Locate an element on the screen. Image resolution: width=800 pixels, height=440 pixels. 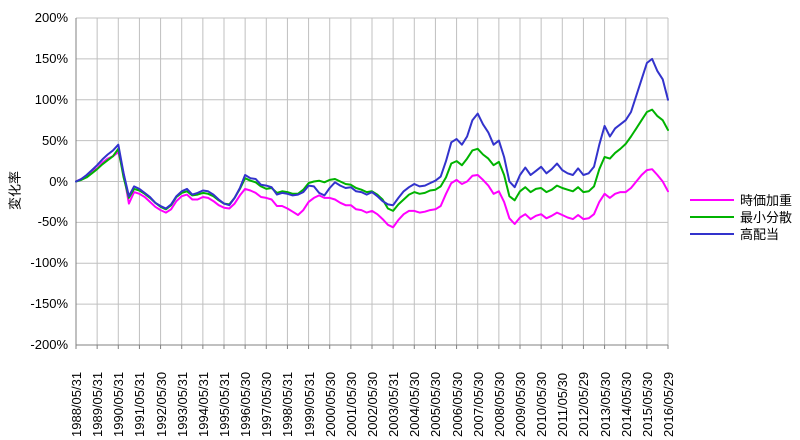
x-tick-label: 2006/05/30 is located at coordinates (457, 404).